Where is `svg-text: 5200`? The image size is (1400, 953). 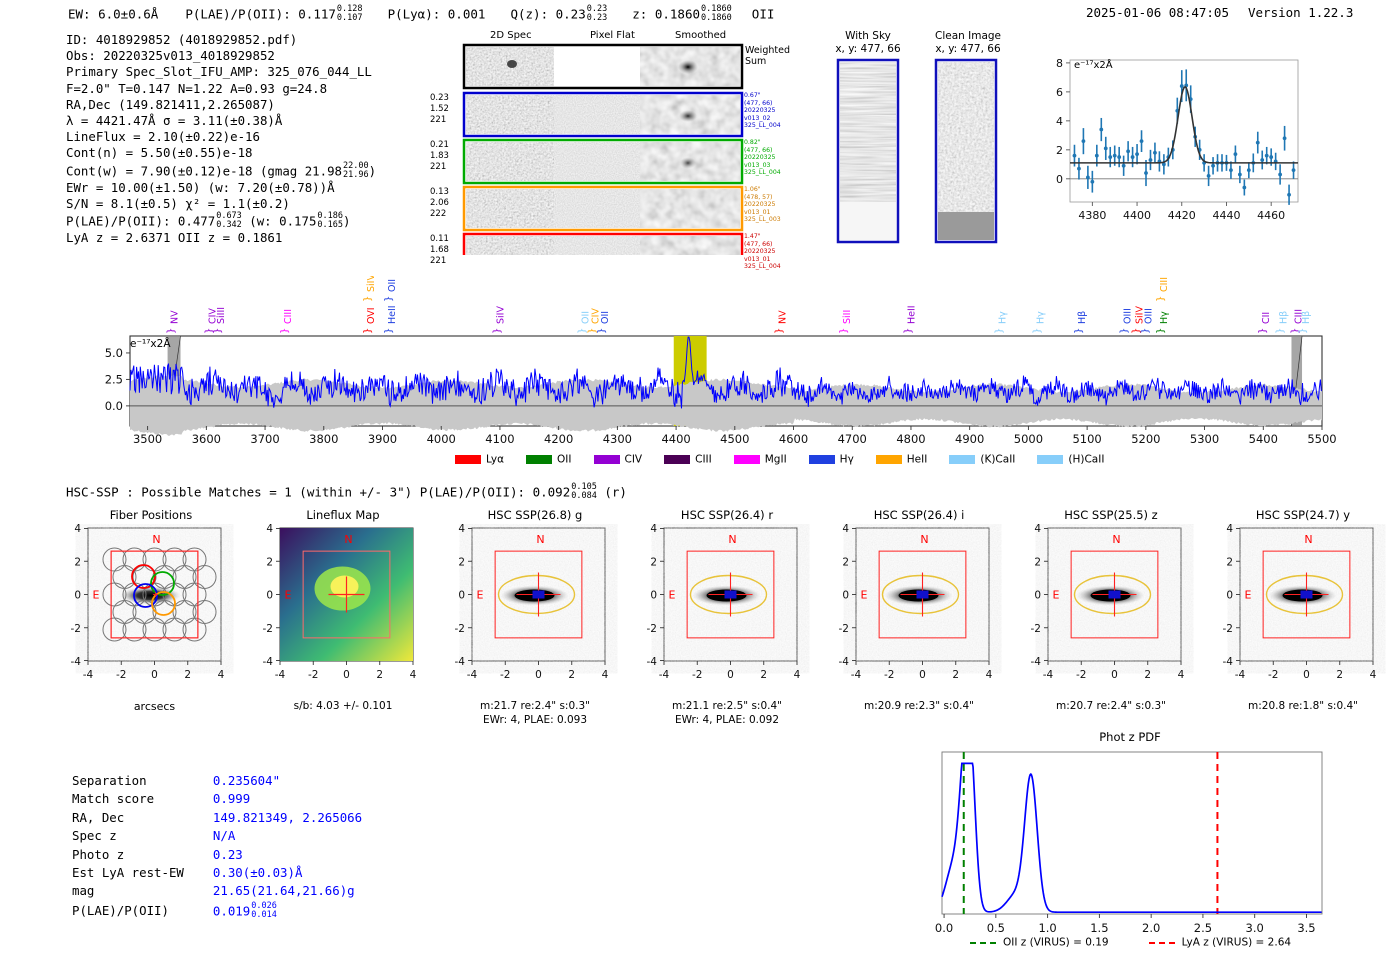
svg-text: 5200 is located at coordinates (1145, 439).